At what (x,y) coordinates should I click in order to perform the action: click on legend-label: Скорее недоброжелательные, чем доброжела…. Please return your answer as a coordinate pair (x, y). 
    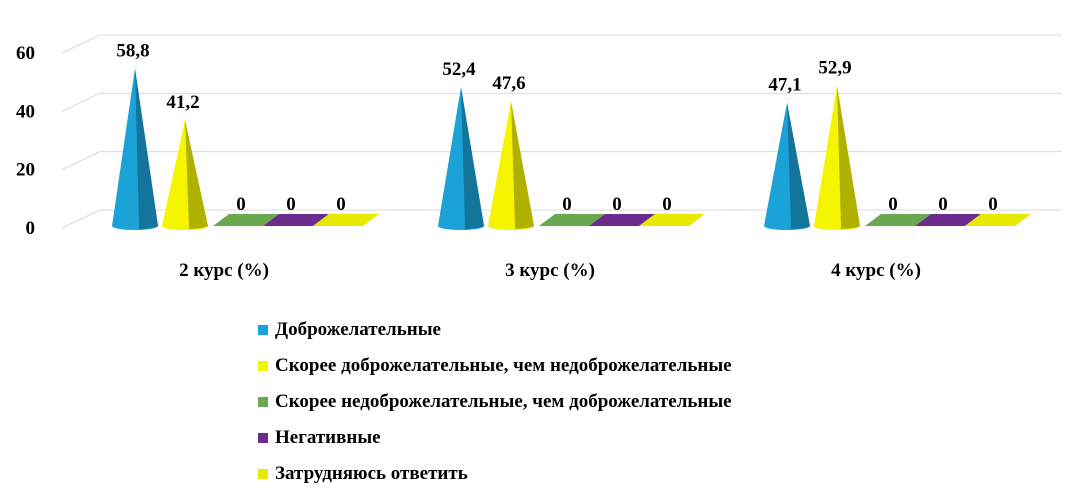
    Looking at the image, I should click on (503, 401).